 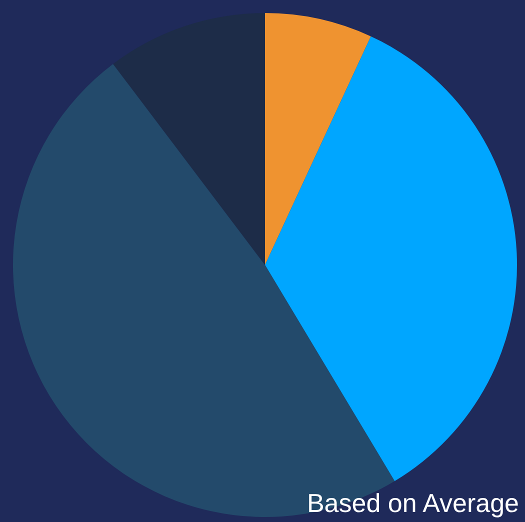 What do you see at coordinates (412, 503) in the screenshot?
I see `text: Based on Average` at bounding box center [412, 503].